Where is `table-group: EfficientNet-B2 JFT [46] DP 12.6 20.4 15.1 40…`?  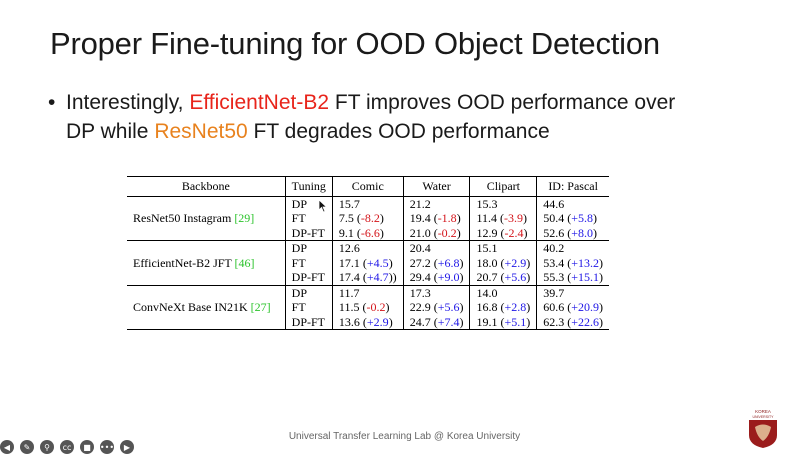 table-group: EfficientNet-B2 JFT [46] DP 12.6 20.4 15.1 40… is located at coordinates (368, 263).